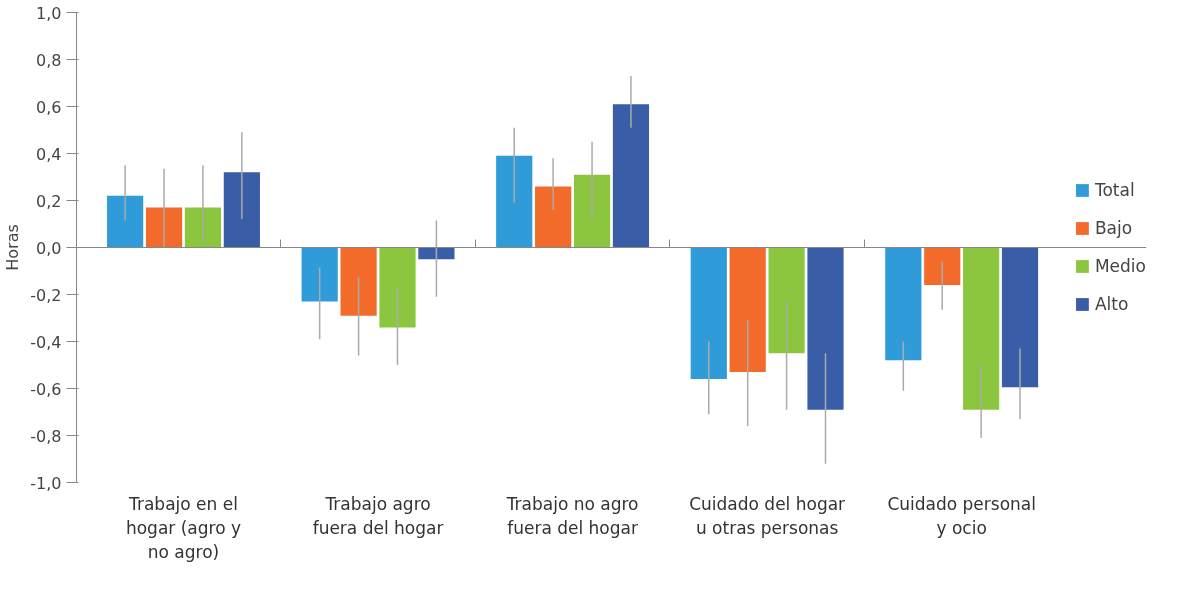  Describe the element at coordinates (46, 342) in the screenshot. I see `y-tick-label: -0,4` at that location.